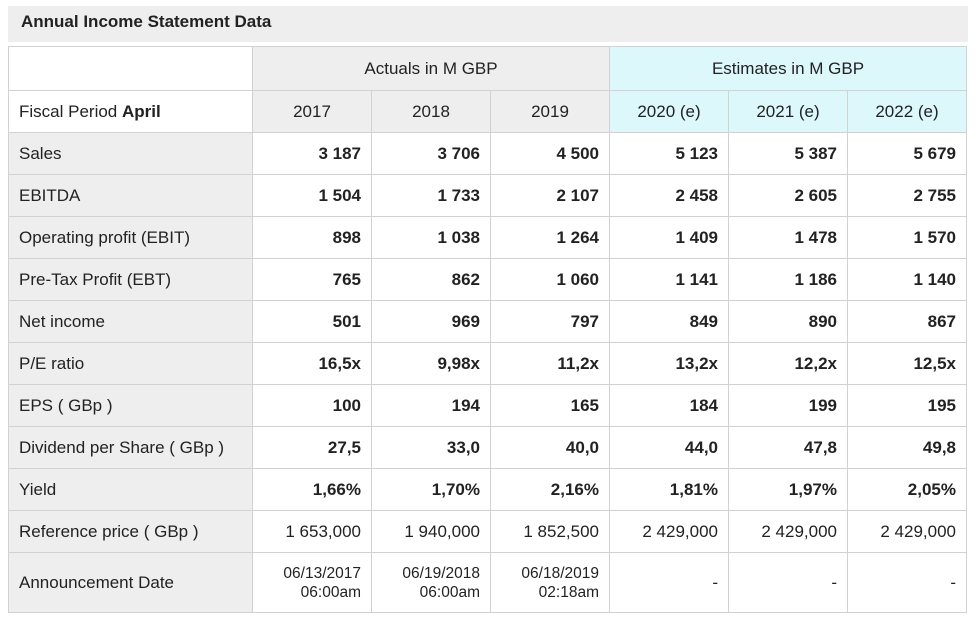  Describe the element at coordinates (130, 531) in the screenshot. I see `row-label: Reference price ( GBp )` at that location.